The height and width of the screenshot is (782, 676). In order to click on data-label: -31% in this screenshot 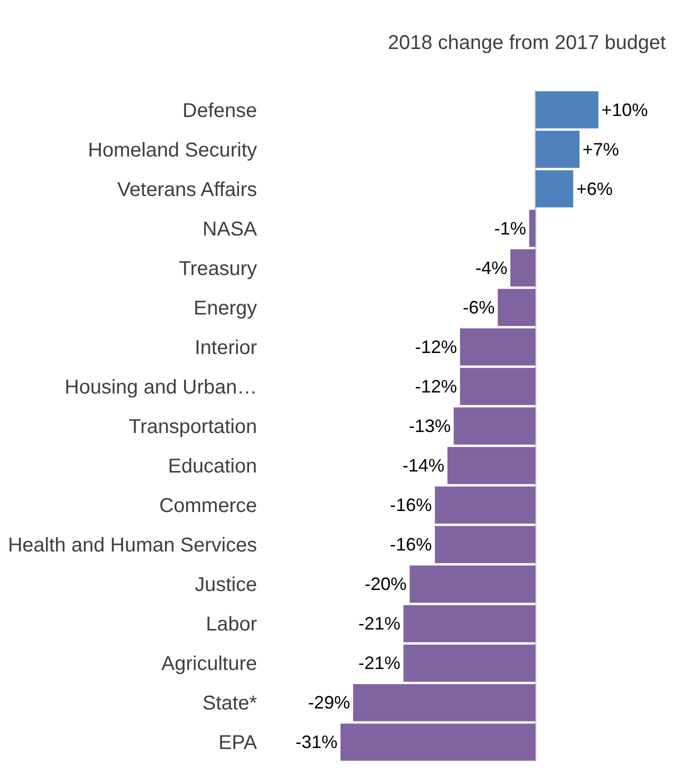, I will do `click(316, 742)`.